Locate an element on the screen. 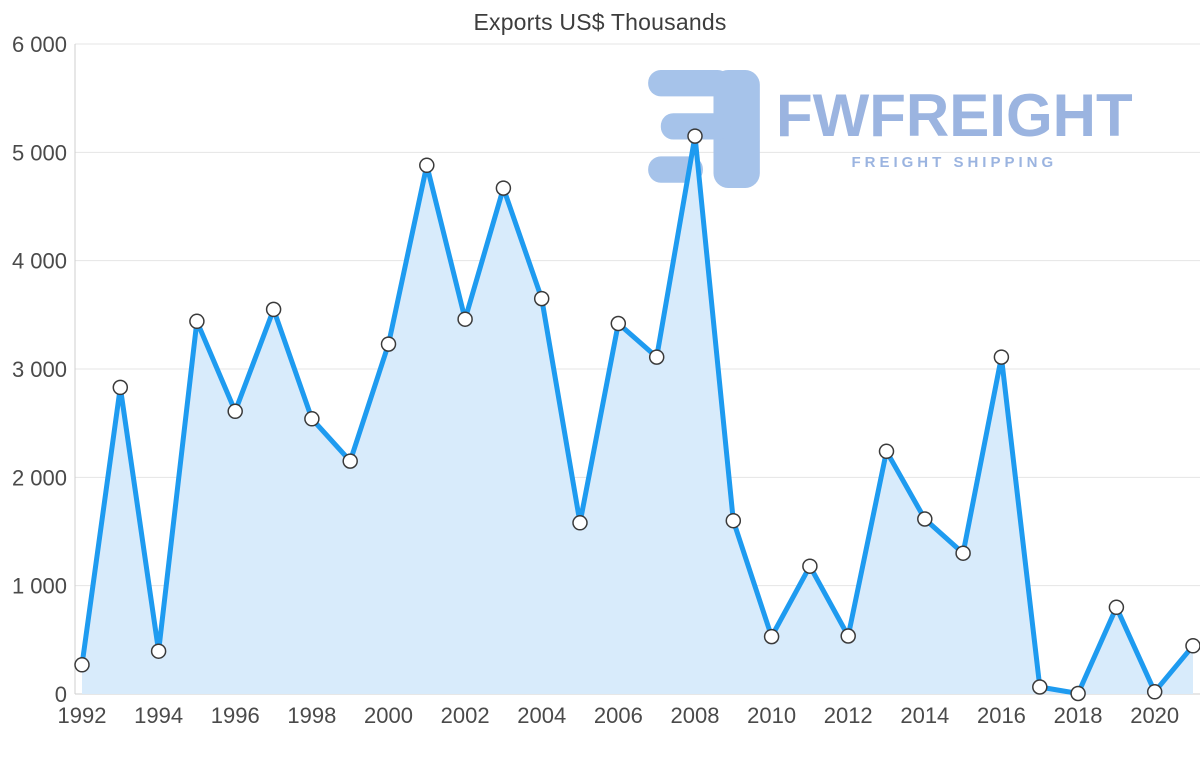 The width and height of the screenshot is (1200, 763). watermark: FWFREIGHT FREIGHT SHIPPING is located at coordinates (890, 129).